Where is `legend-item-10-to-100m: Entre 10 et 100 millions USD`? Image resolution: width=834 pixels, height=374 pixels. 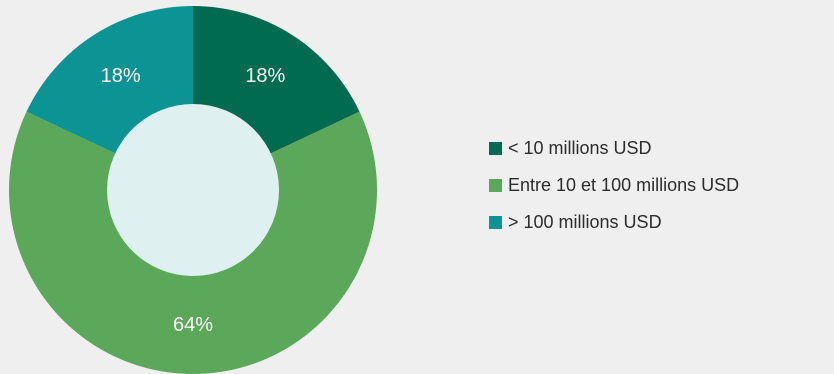
legend-item-10-to-100m: Entre 10 et 100 millions USD is located at coordinates (661, 185).